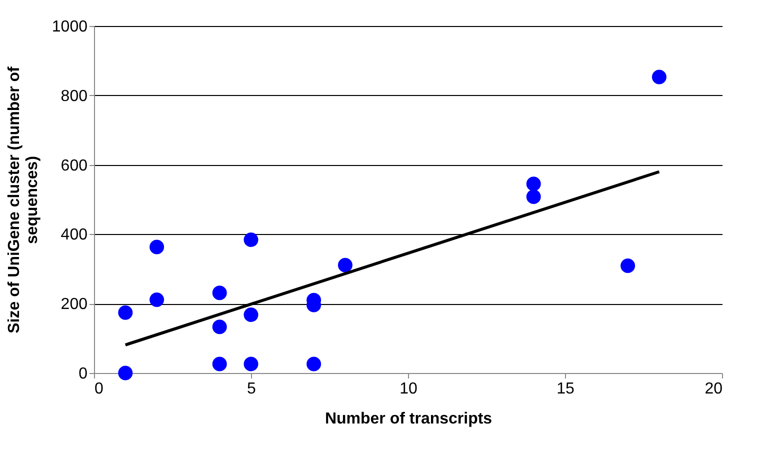  What do you see at coordinates (74, 235) in the screenshot?
I see `y-tick-label: 400` at bounding box center [74, 235].